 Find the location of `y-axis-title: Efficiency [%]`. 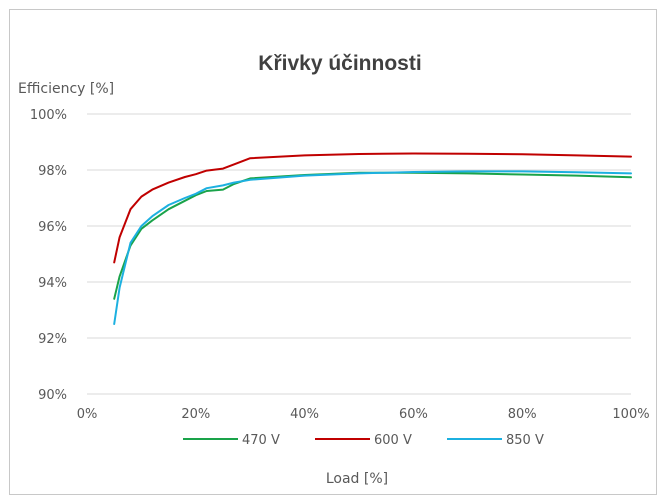

y-axis-title: Efficiency [%] is located at coordinates (66, 89).